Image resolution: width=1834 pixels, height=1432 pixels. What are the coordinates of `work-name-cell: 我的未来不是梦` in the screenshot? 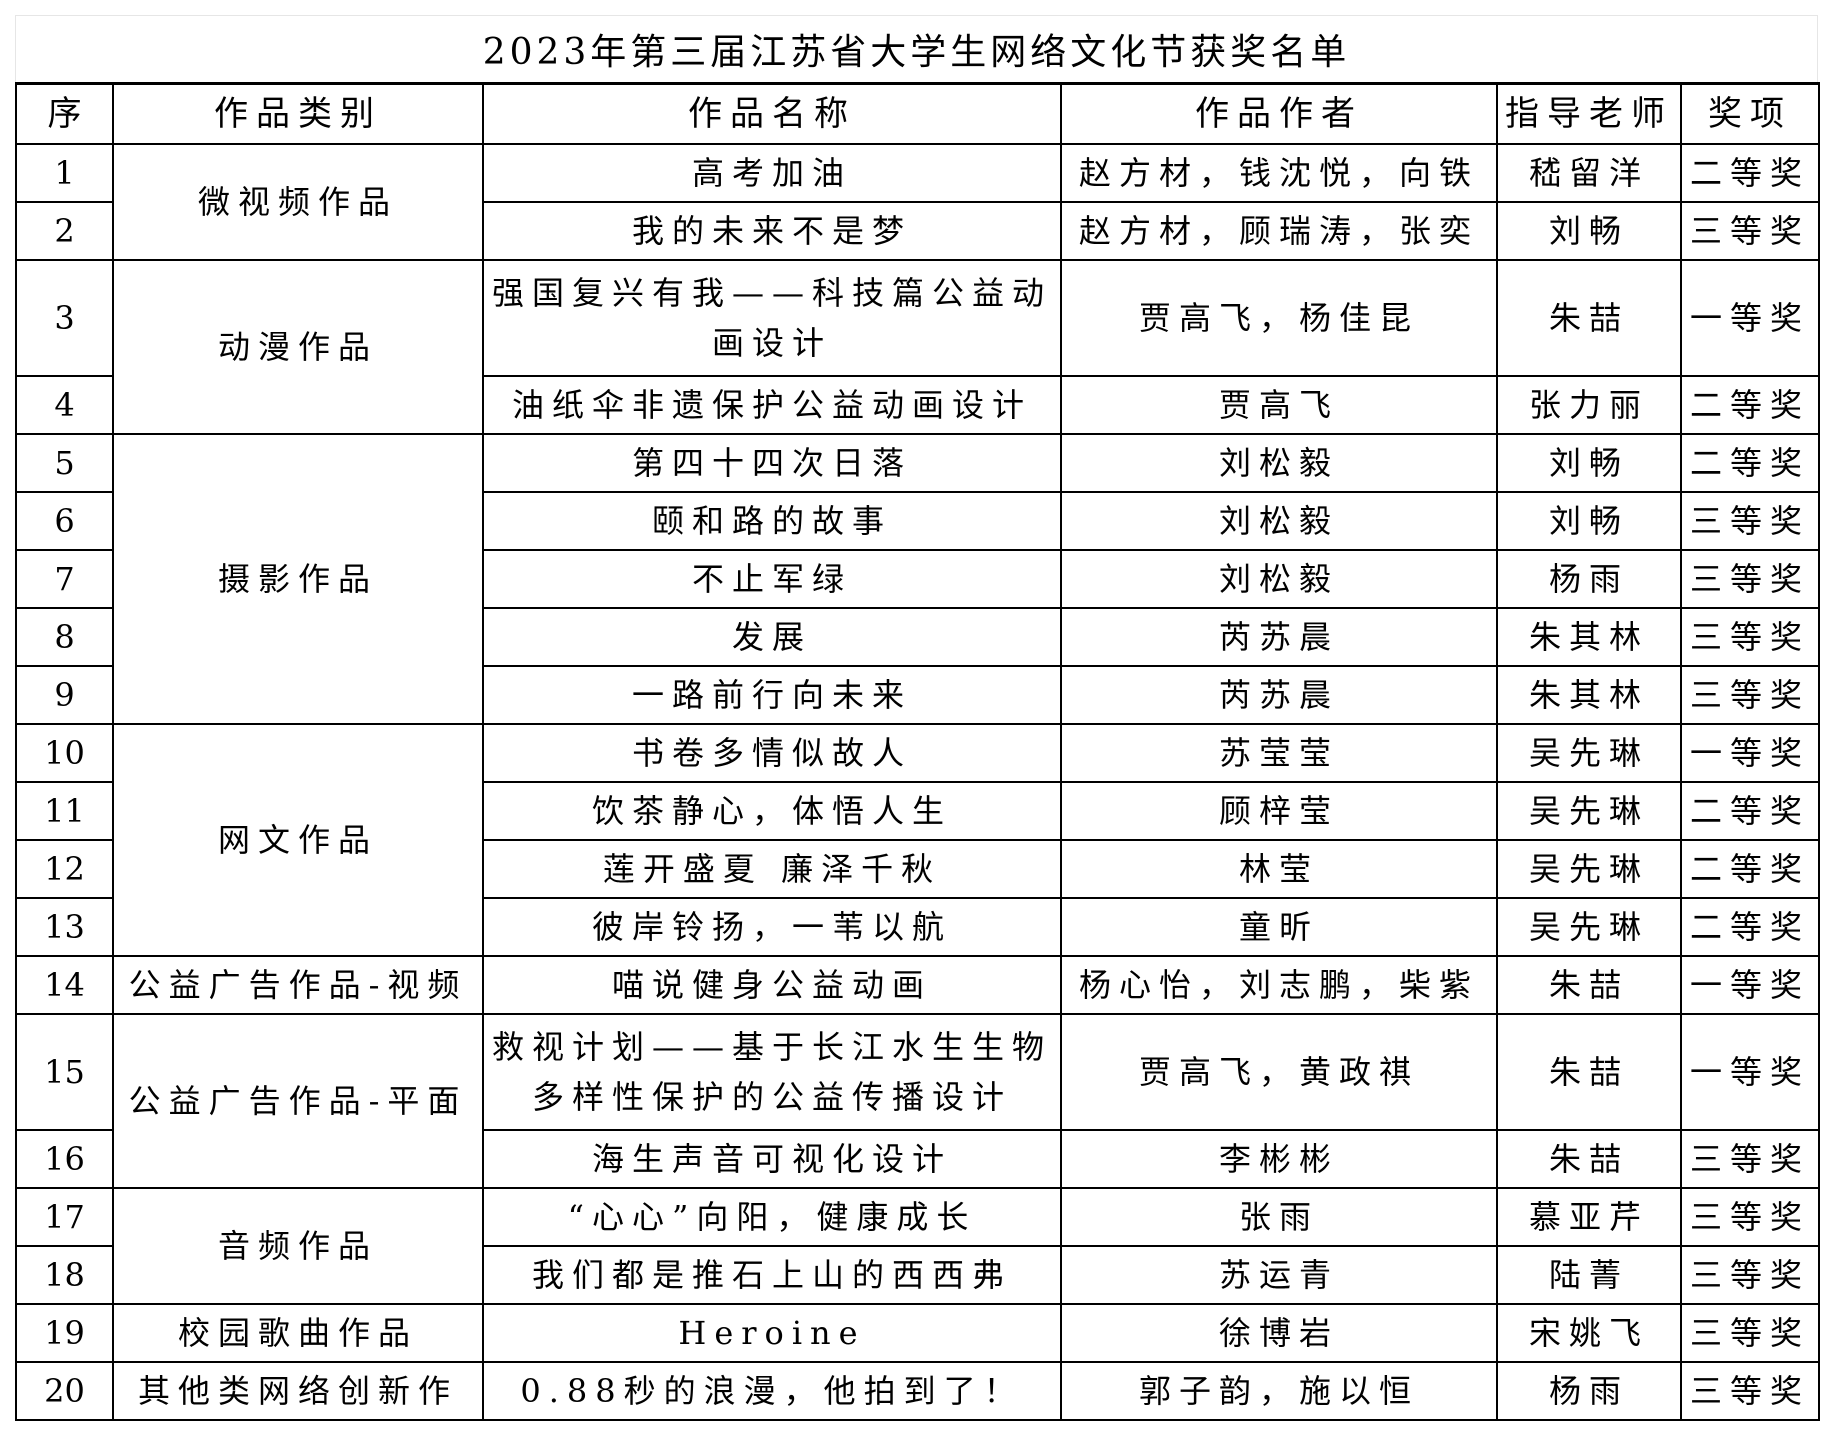 It's located at (772, 231).